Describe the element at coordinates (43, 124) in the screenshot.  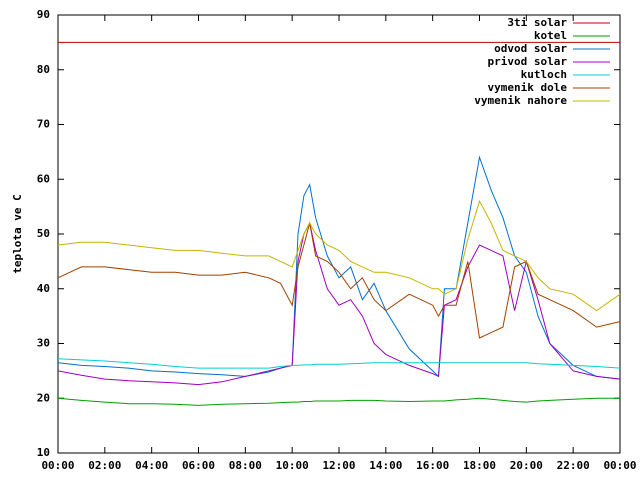
I see `y-tick-label: 70` at that location.